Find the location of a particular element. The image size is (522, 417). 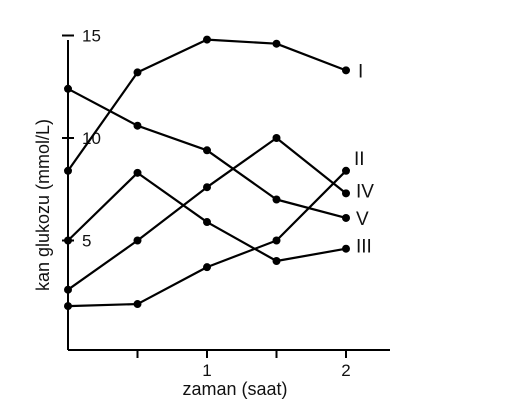

y-axis-title: kan glukozu (mmol/L) is located at coordinates (43, 205).